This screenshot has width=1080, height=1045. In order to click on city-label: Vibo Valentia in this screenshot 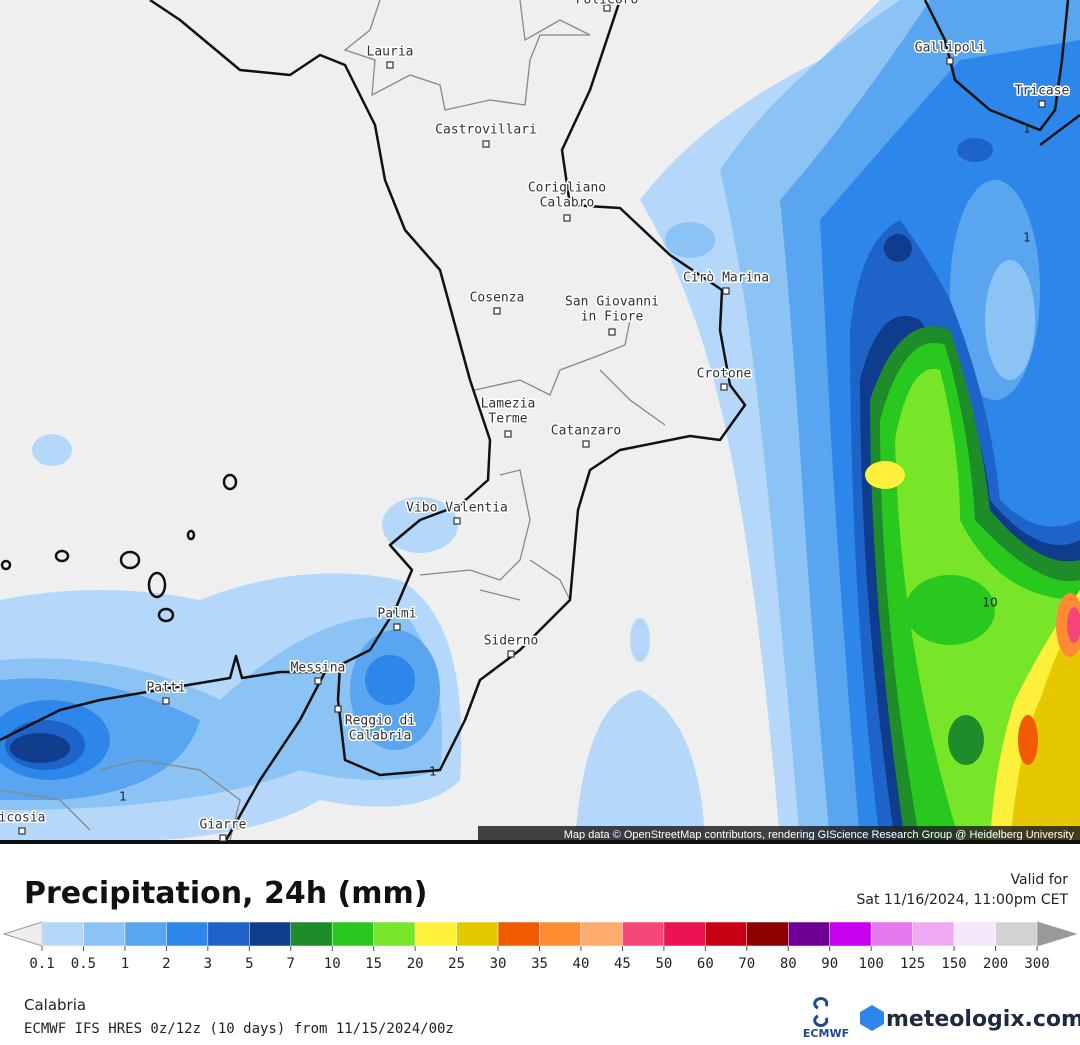, I will do `click(457, 508)`.